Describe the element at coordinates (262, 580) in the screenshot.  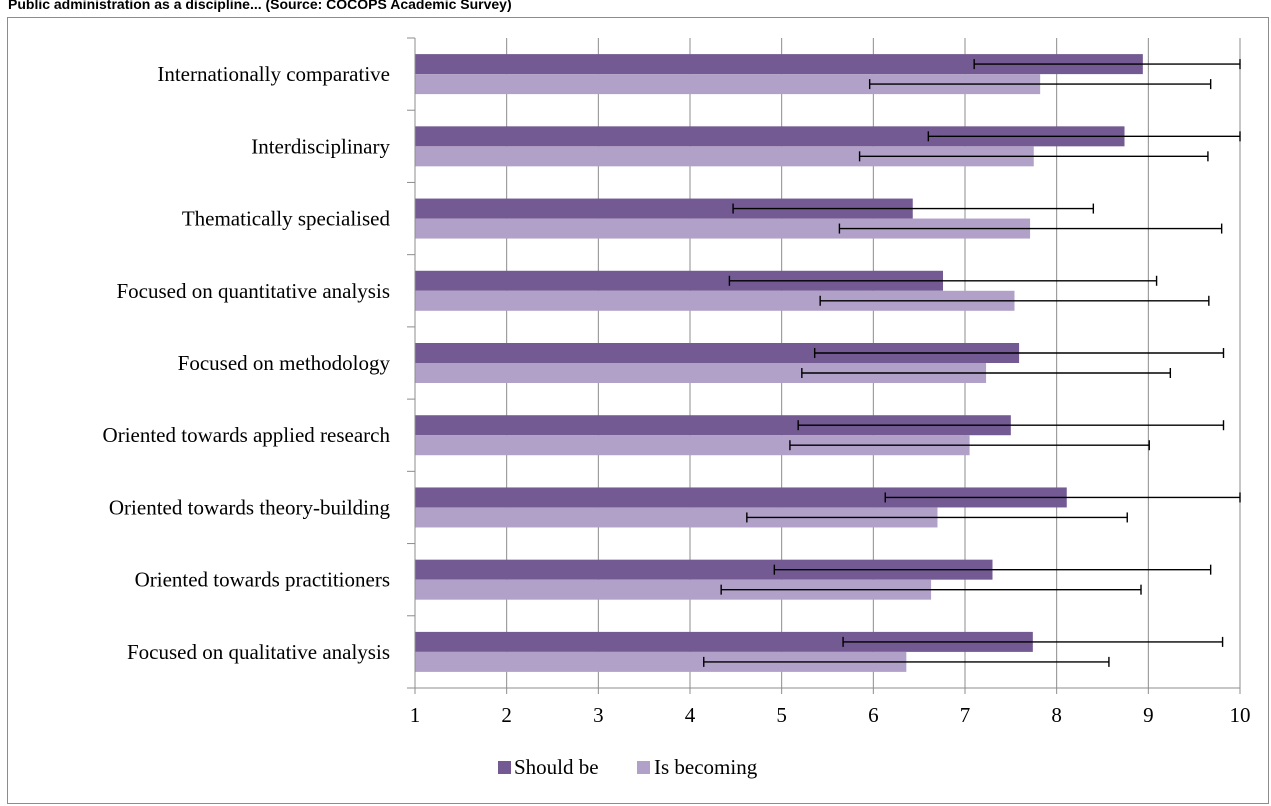
I see `category-label: Oriented towards practitioners` at that location.